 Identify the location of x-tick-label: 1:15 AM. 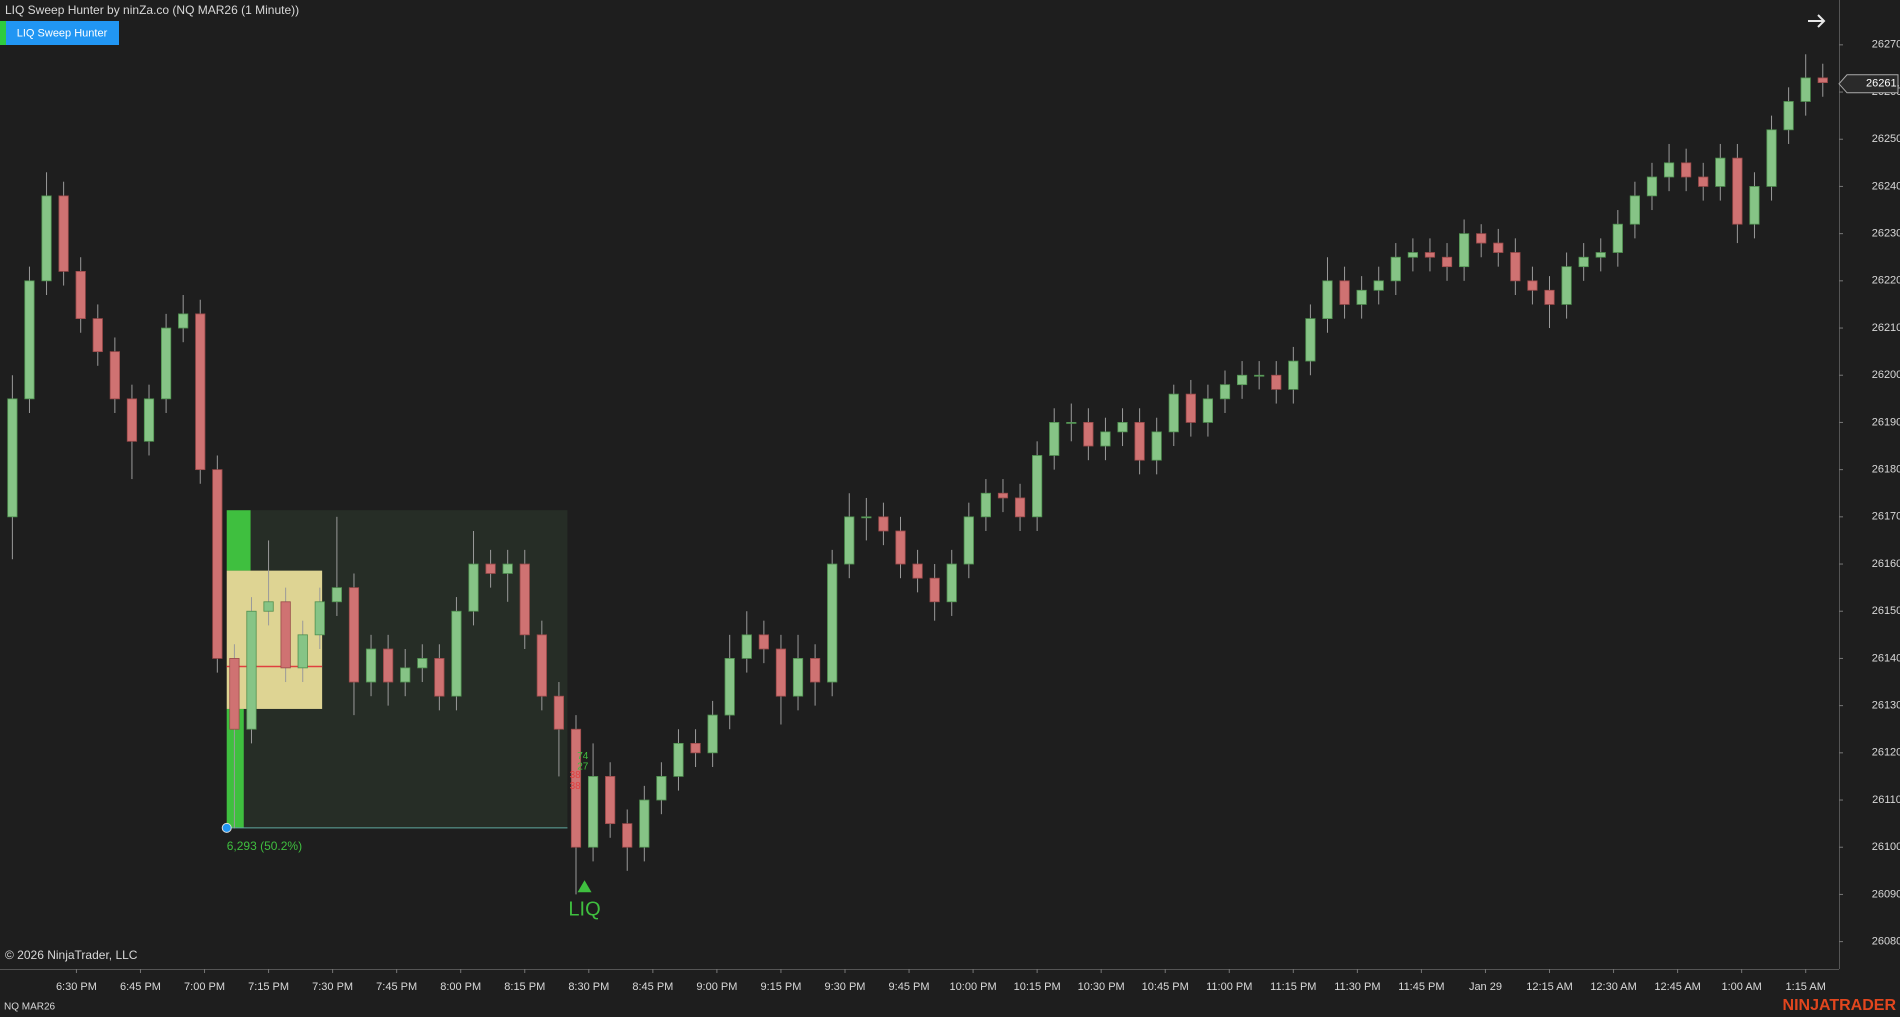
(1806, 987).